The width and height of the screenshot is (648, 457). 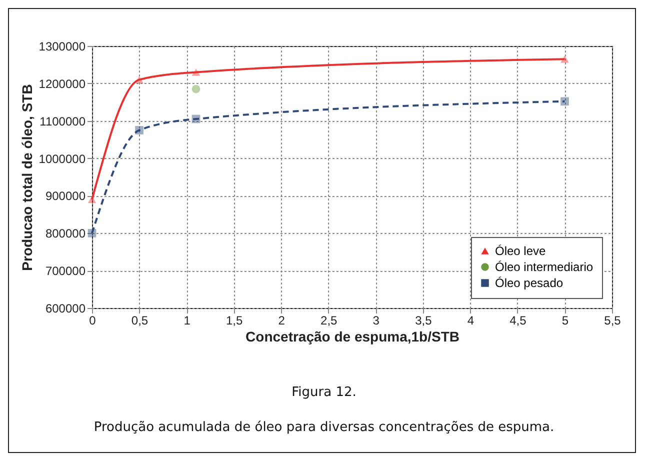 What do you see at coordinates (92, 321) in the screenshot?
I see `x-tick-label: 0` at bounding box center [92, 321].